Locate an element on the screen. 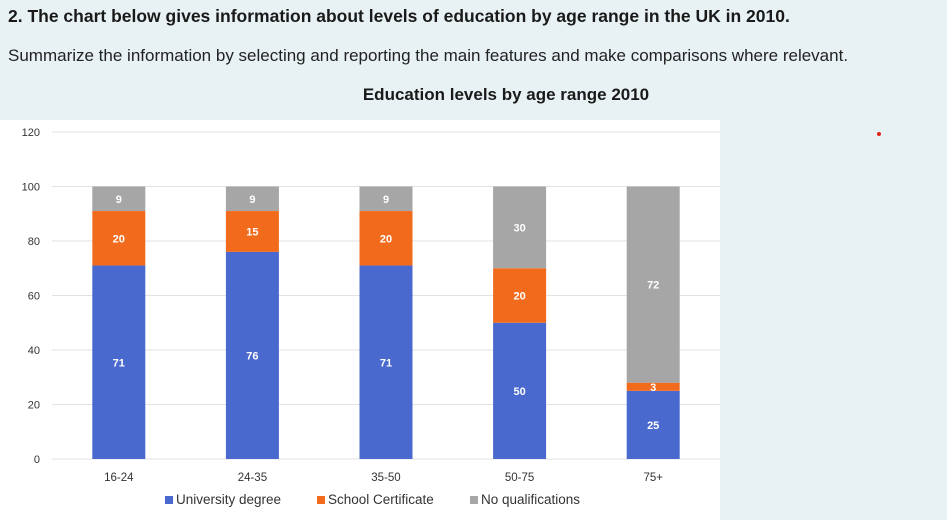 The image size is (947, 520). y-tick-label: 40 is located at coordinates (34, 351).